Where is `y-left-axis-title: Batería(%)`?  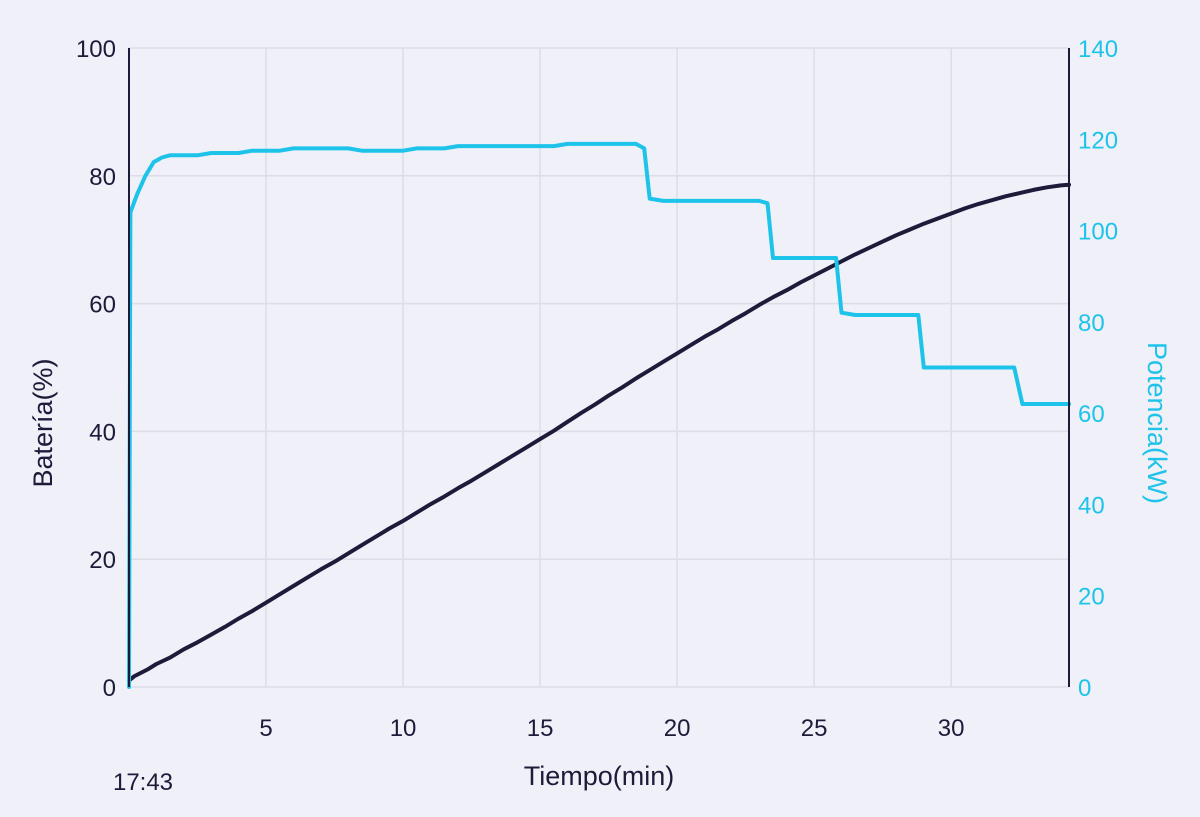
y-left-axis-title: Batería(%) is located at coordinates (43, 422).